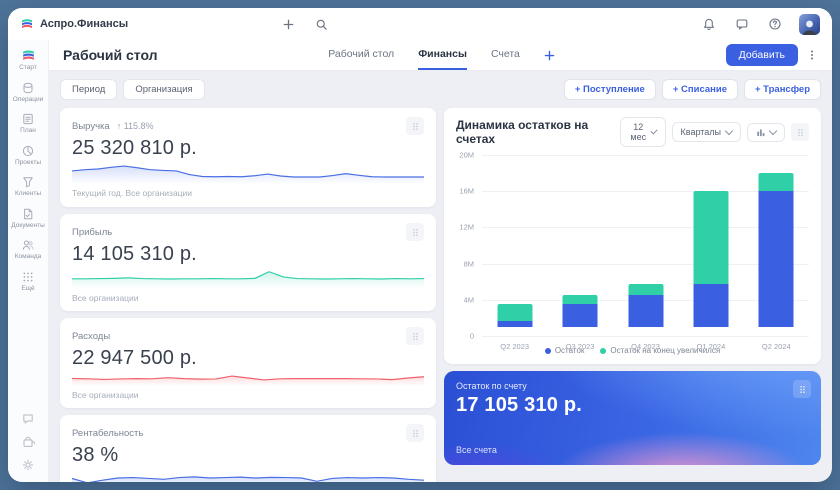 Image resolution: width=840 pixels, height=490 pixels. I want to click on create-button, so click(288, 24).